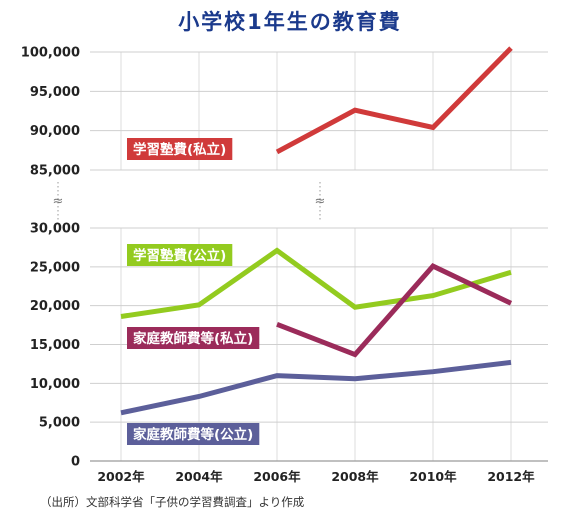 The height and width of the screenshot is (519, 570). What do you see at coordinates (55, 131) in the screenshot?
I see `y-tick-label: 90,000` at bounding box center [55, 131].